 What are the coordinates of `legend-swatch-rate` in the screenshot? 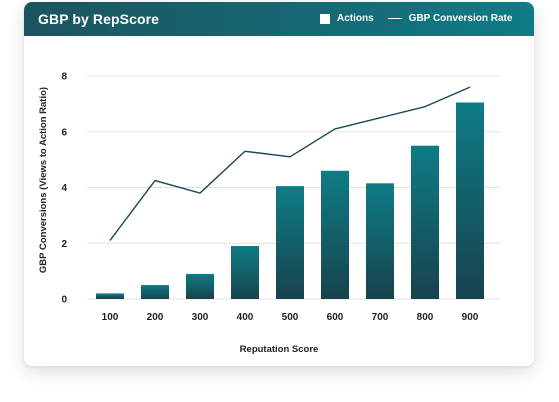 It's located at (394, 18).